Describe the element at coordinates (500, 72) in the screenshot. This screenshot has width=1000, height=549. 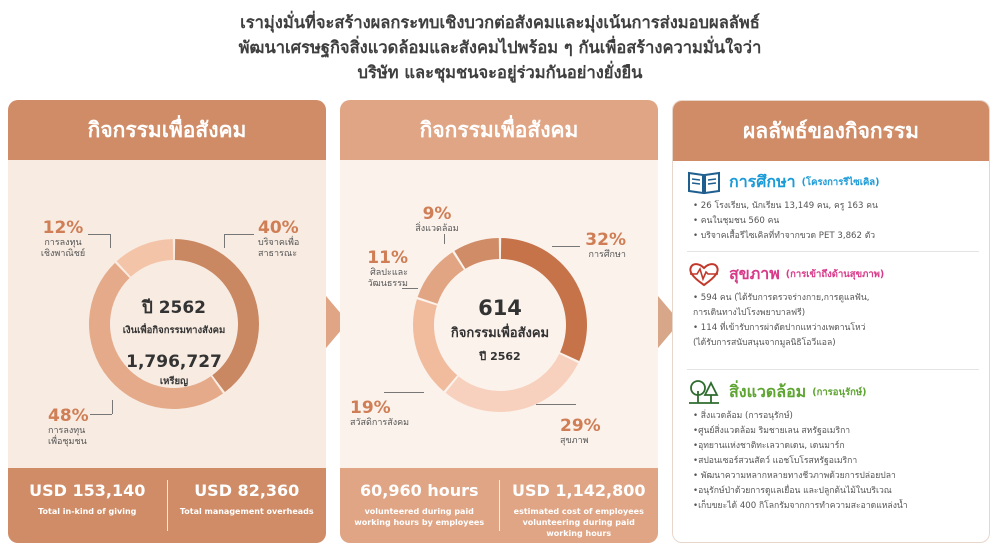
I see `headline-line-3: บริษัท และชุมชนจะอยู่ร่วมกันอย่างยั่งยืน` at that location.